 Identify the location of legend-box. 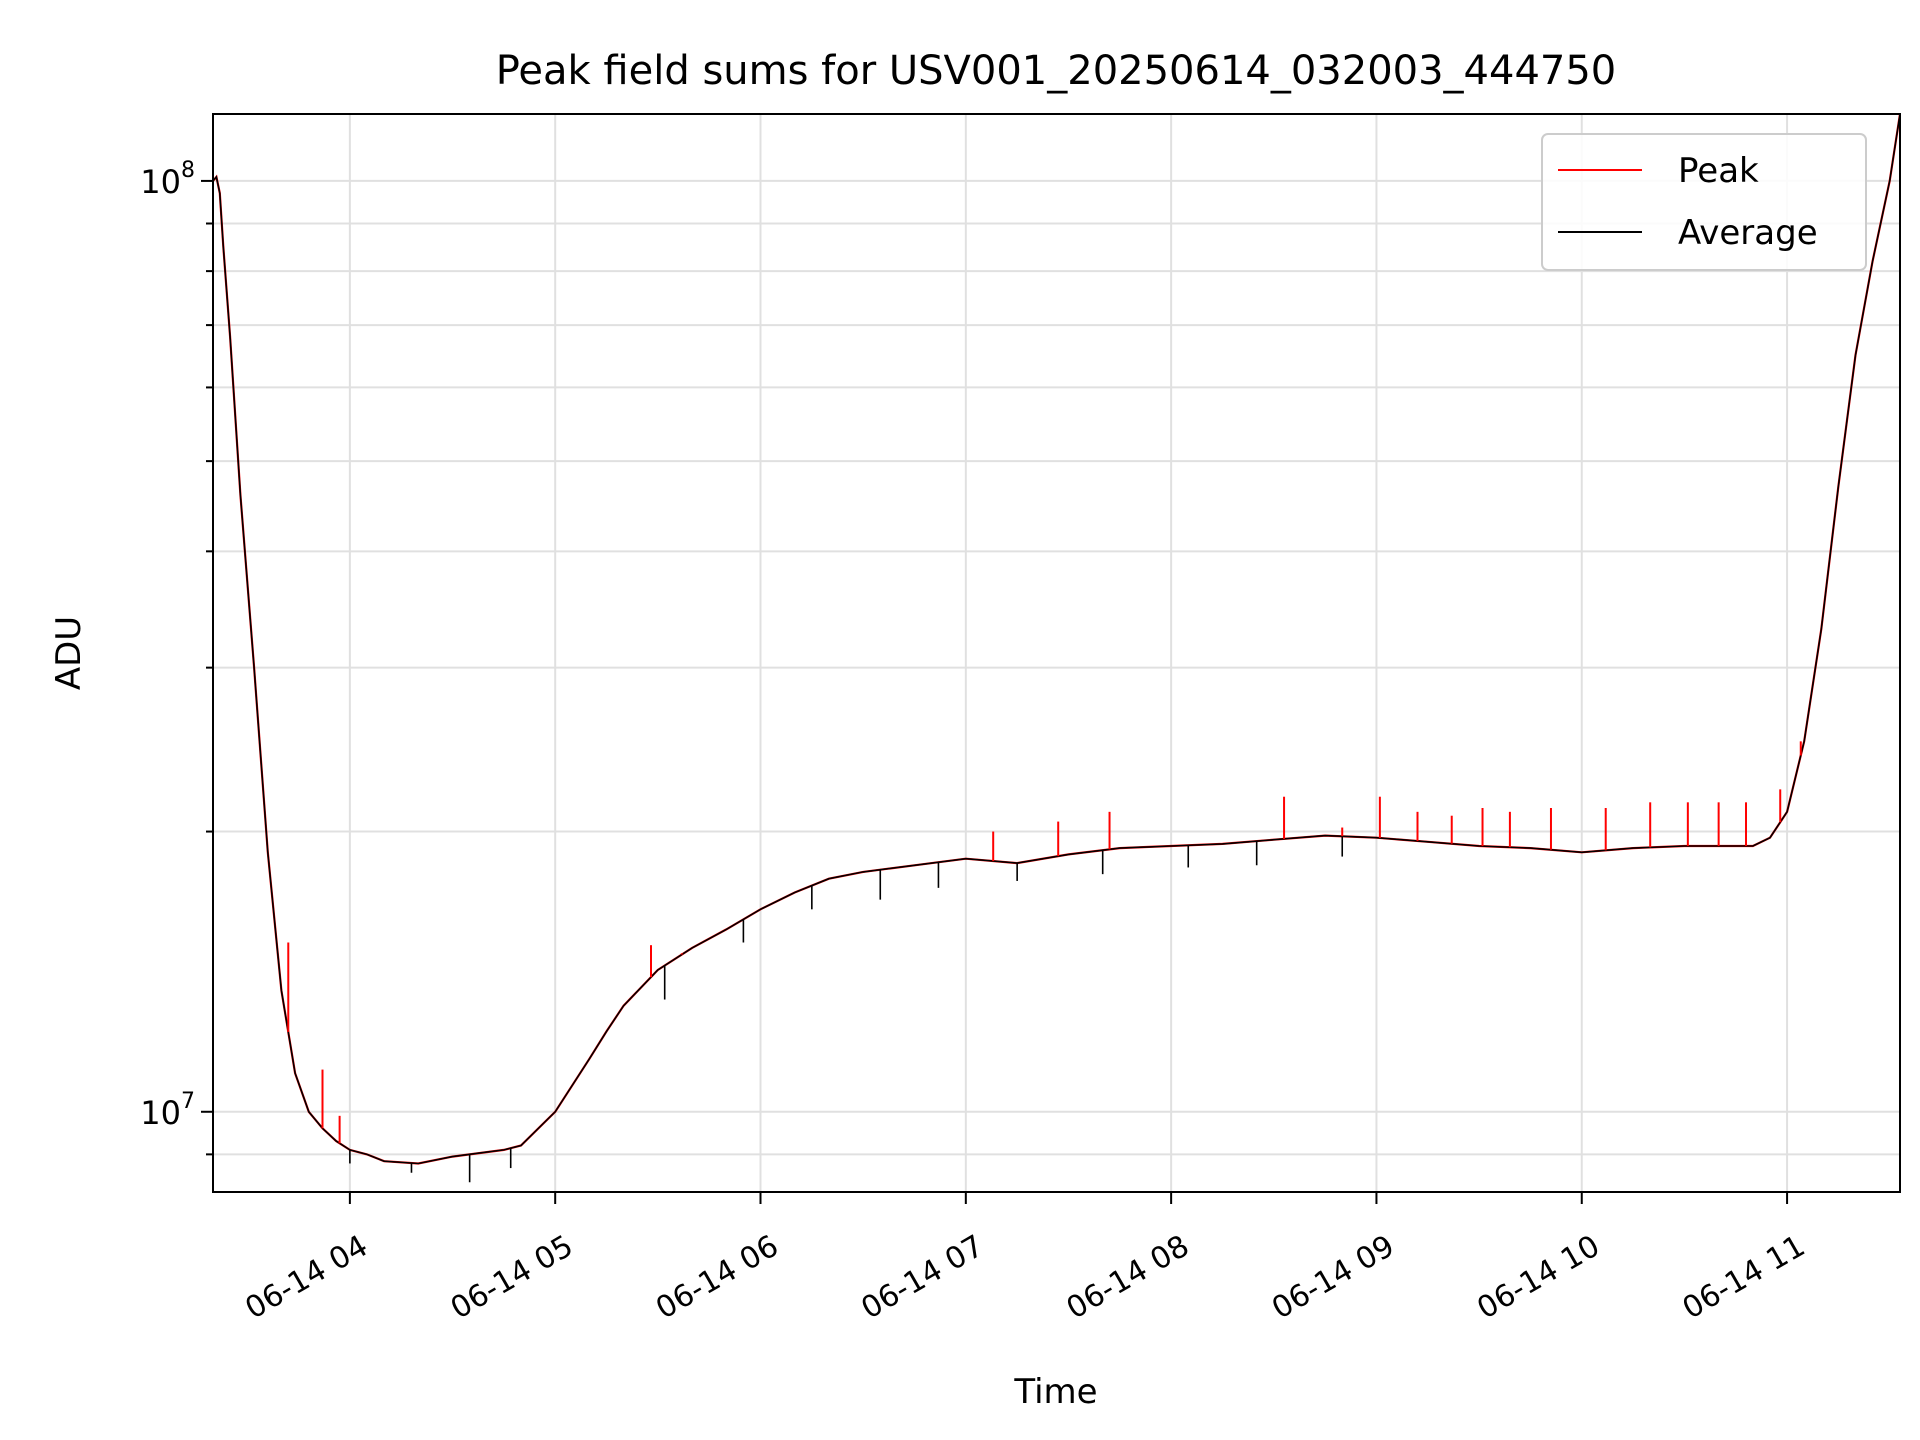
(1704, 202).